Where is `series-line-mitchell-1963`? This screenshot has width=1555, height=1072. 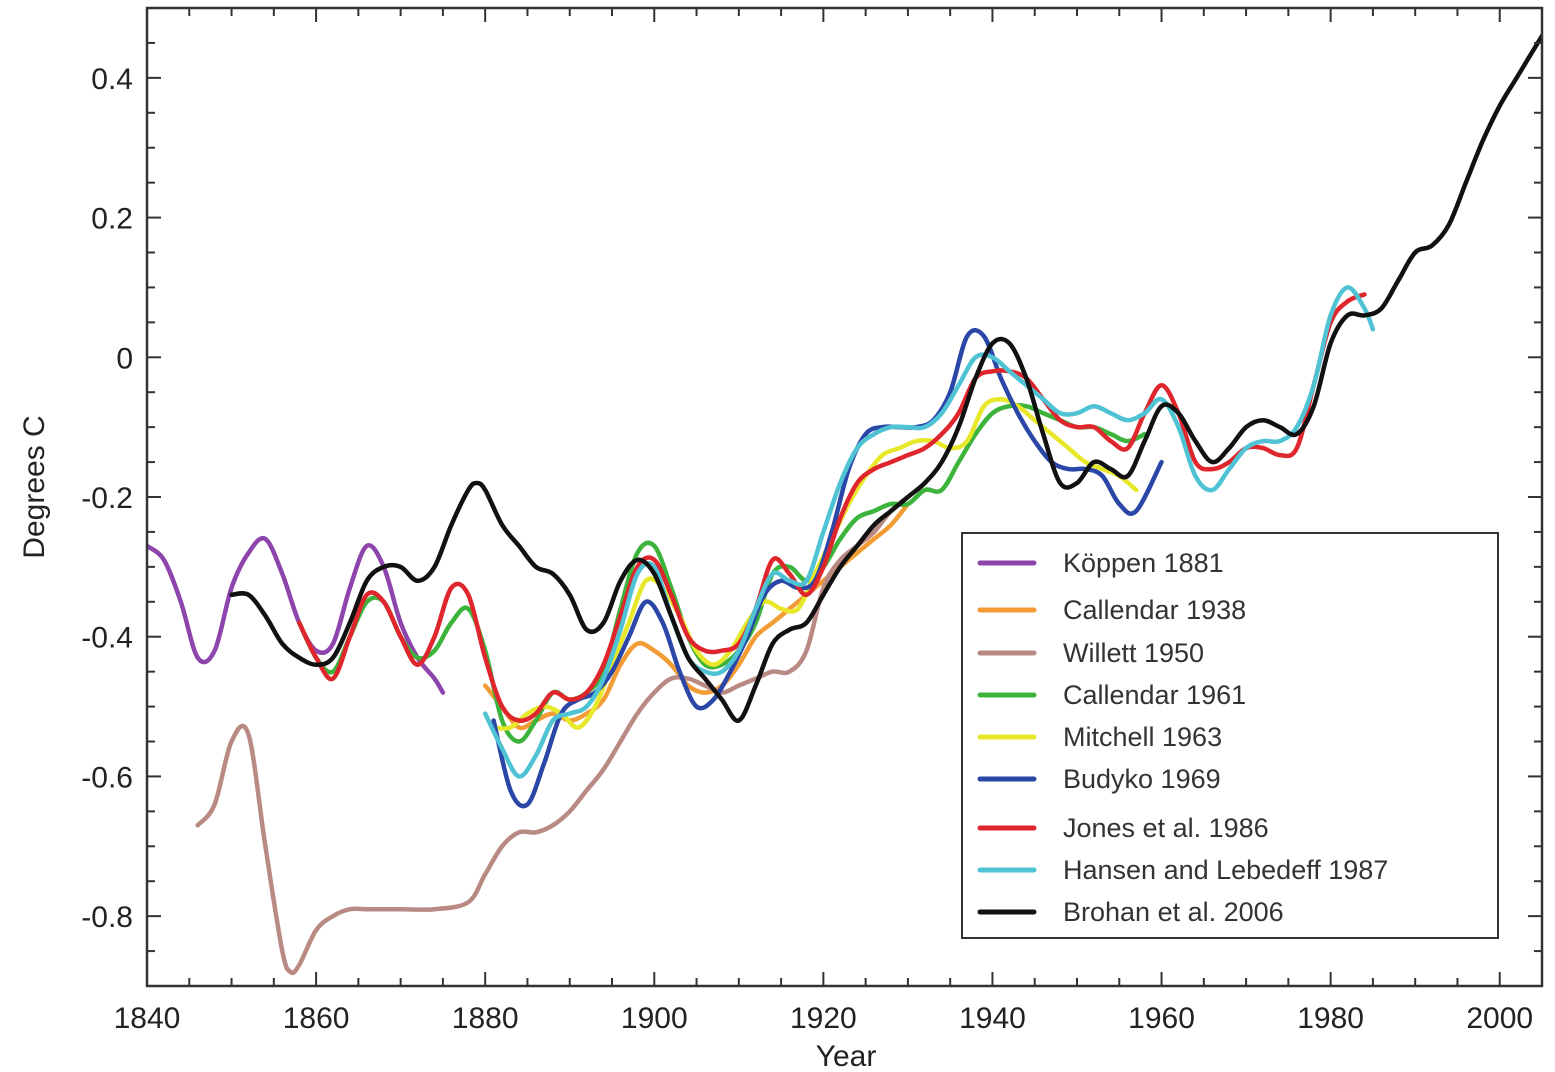 series-line-mitchell-1963 is located at coordinates (815, 563).